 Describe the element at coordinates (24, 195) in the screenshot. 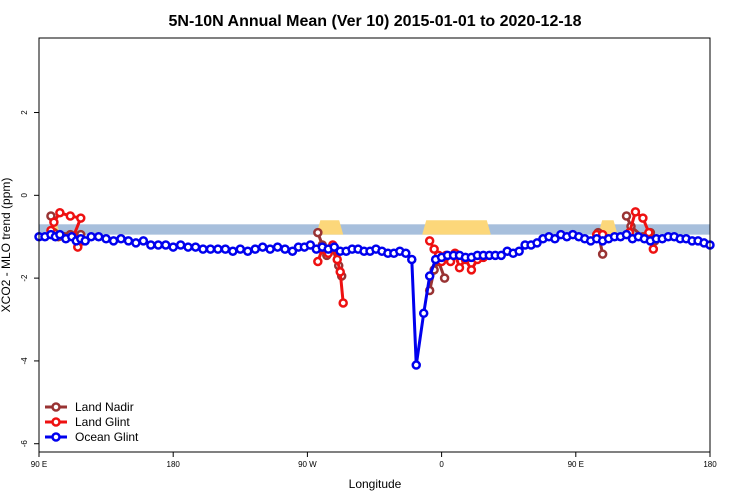

I see `y-tick-label: 0` at that location.